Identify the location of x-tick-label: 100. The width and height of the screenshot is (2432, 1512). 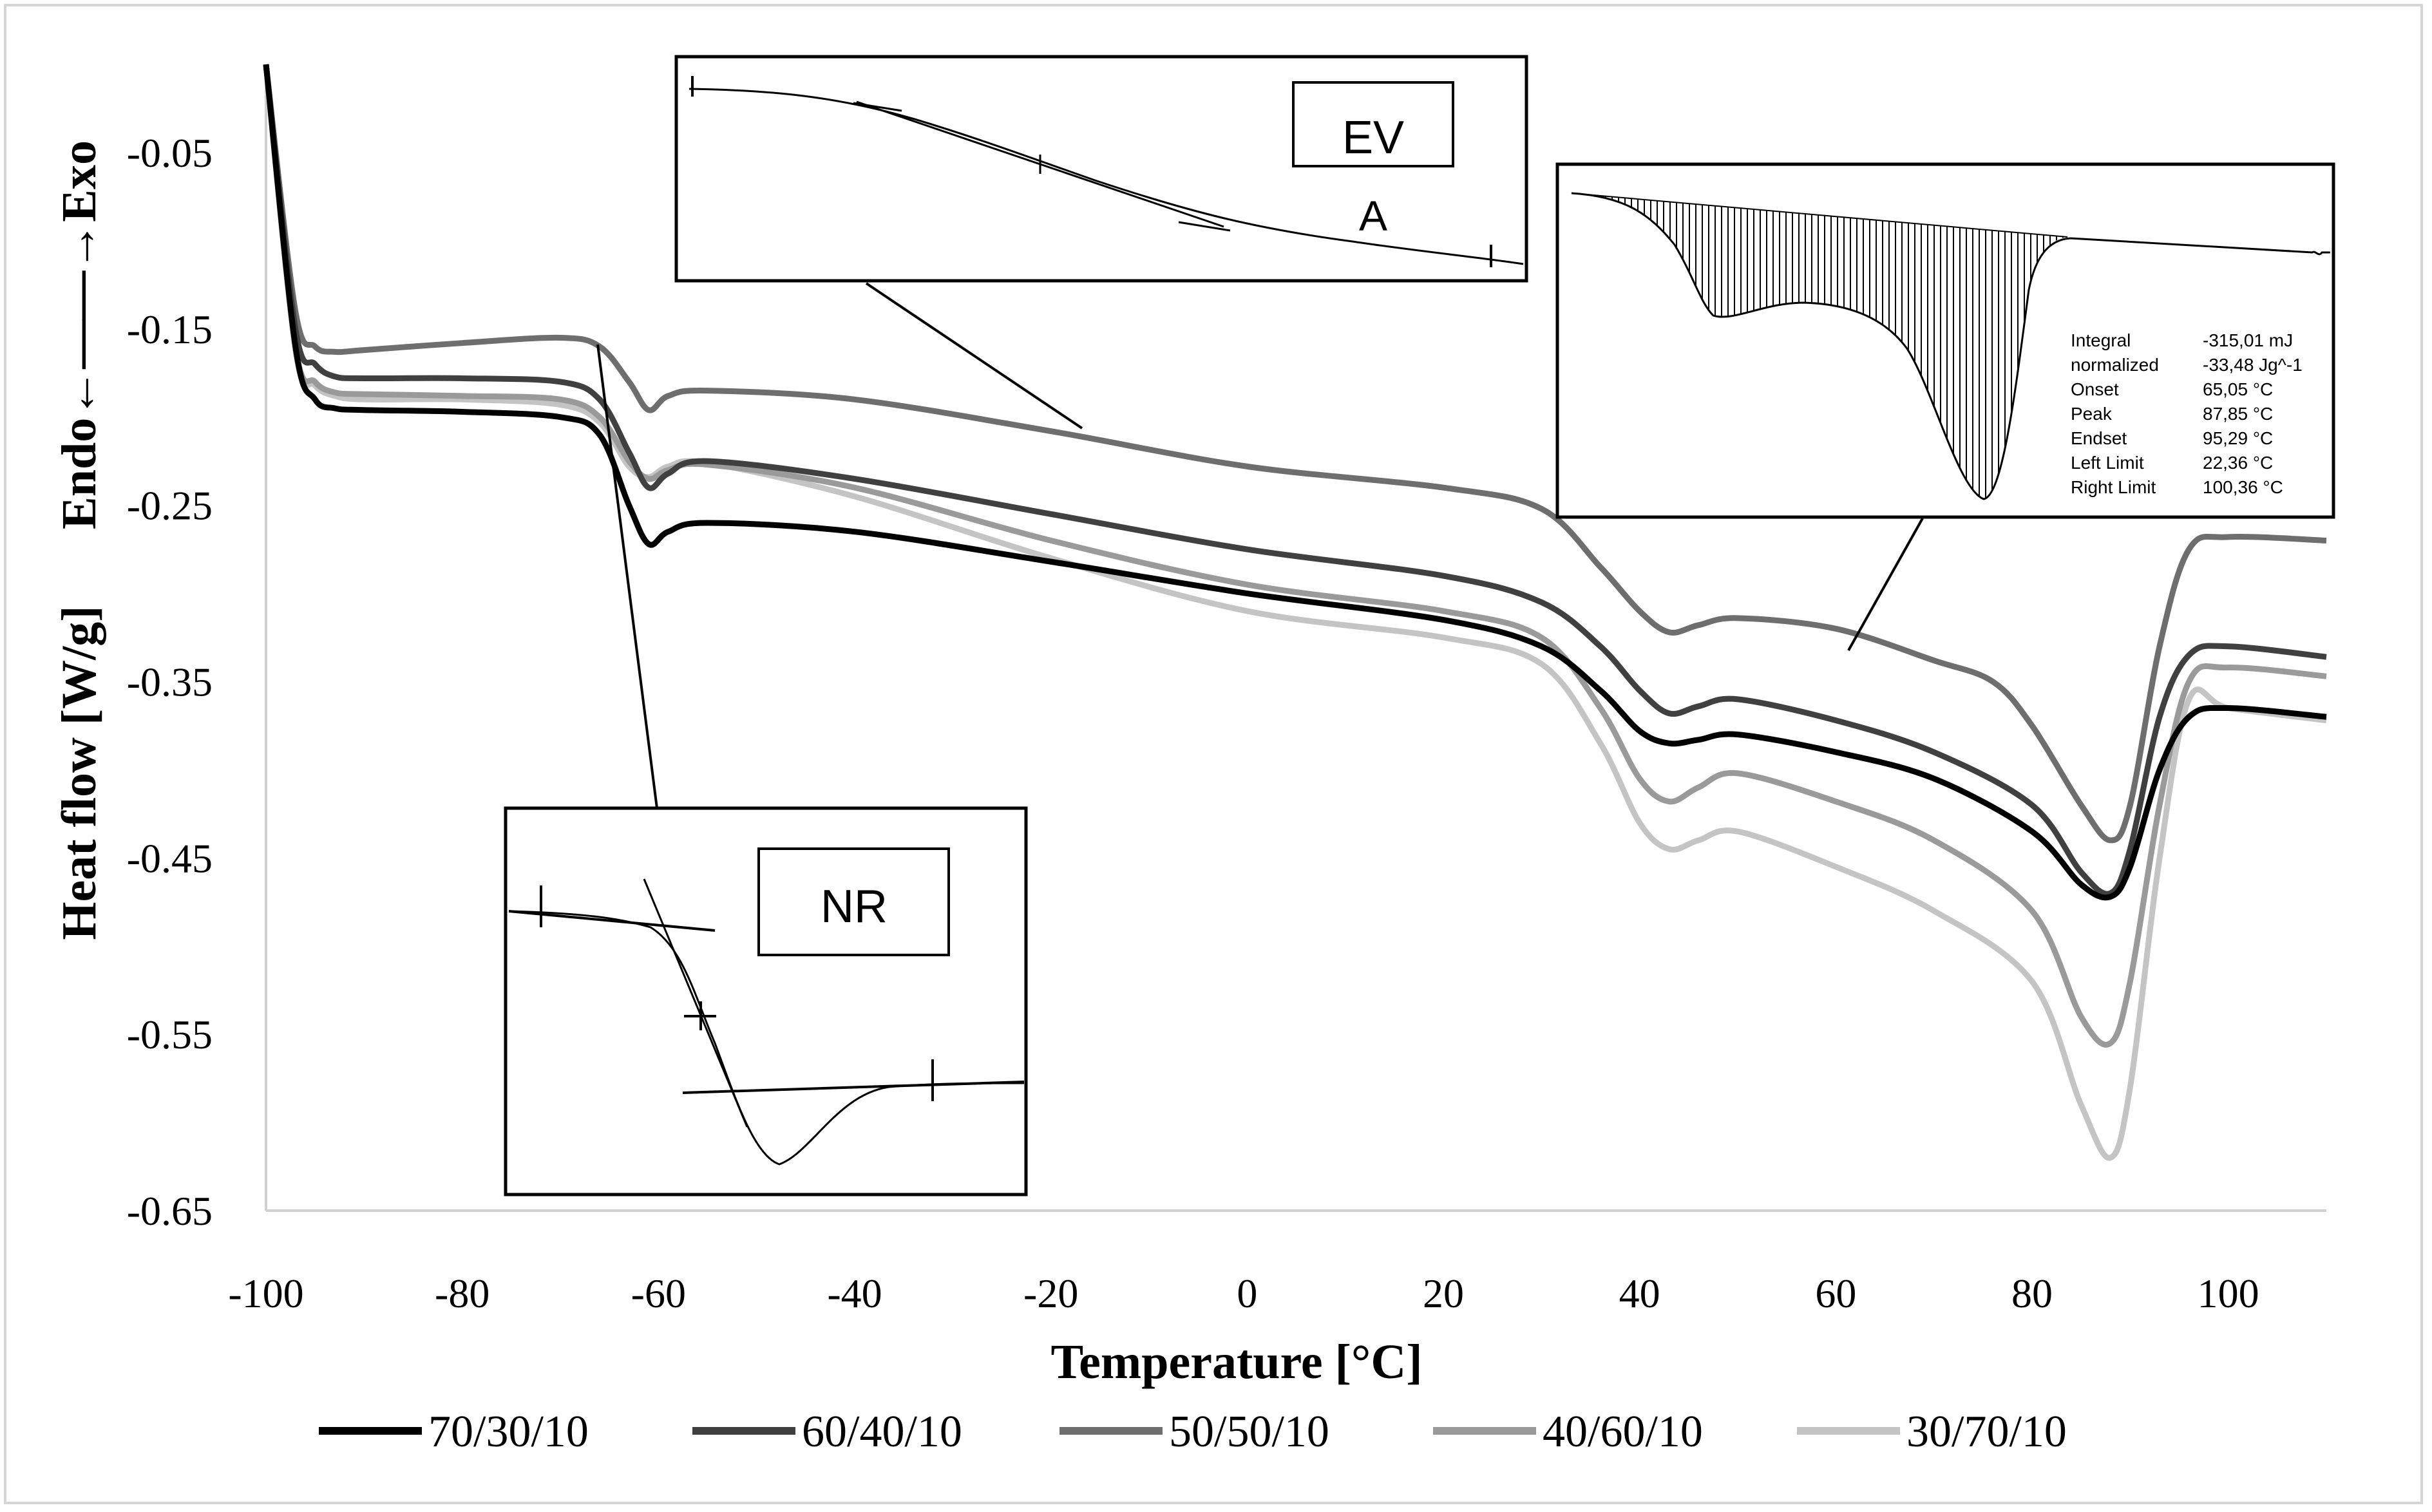
(2228, 1293).